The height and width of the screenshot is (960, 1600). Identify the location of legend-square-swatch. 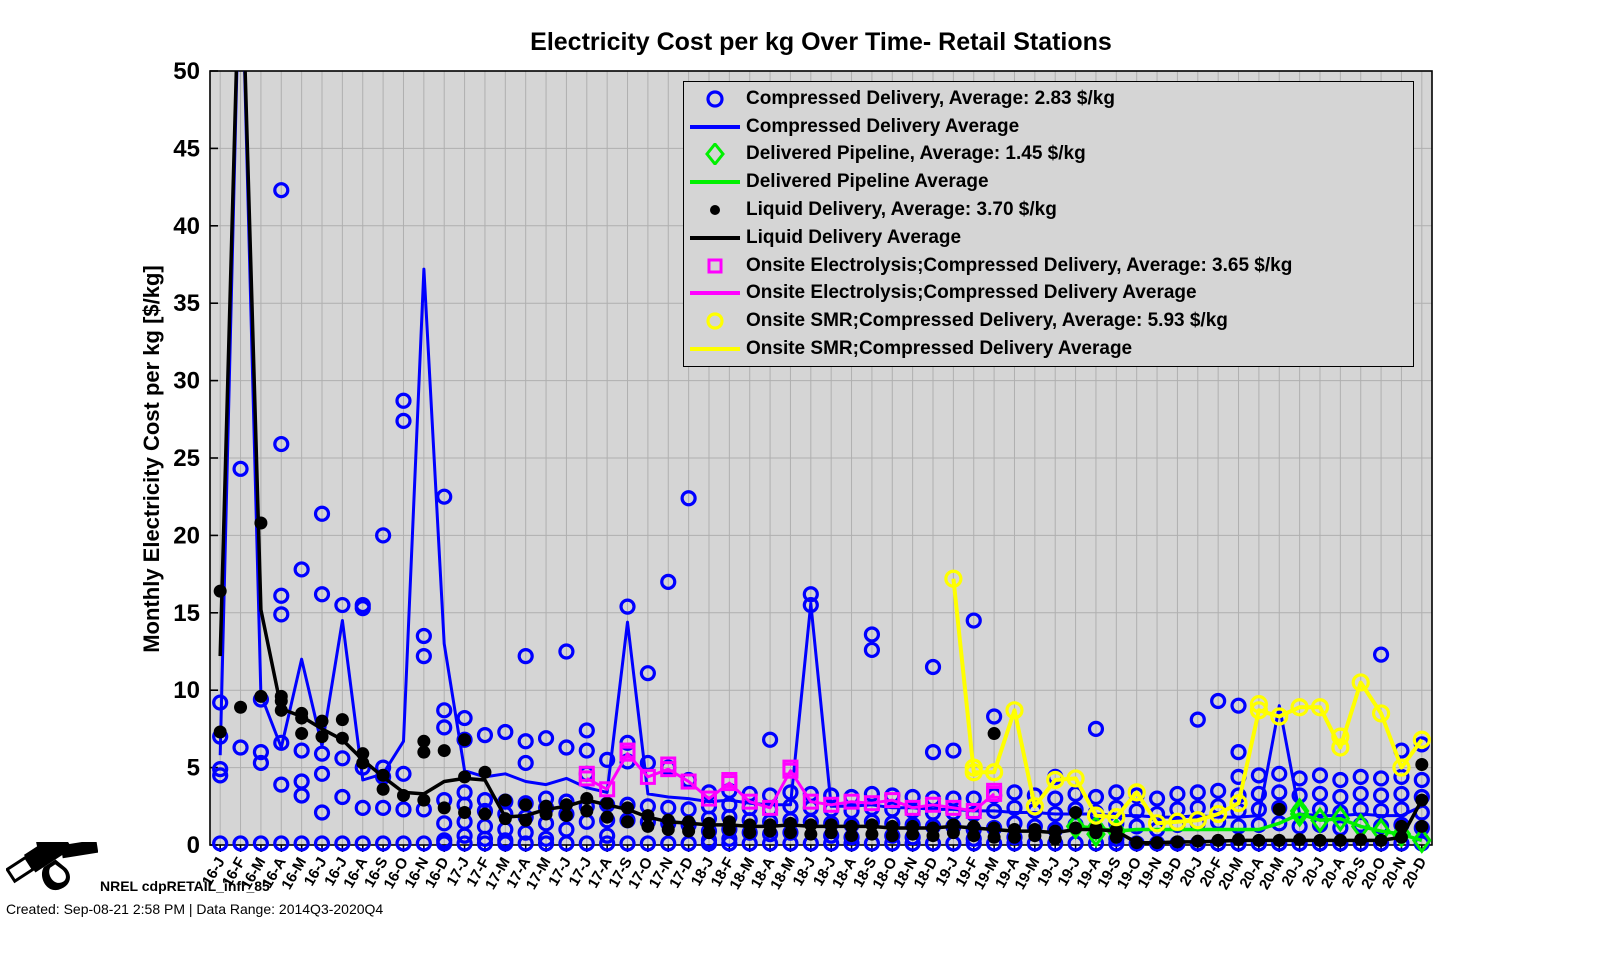
(715, 266).